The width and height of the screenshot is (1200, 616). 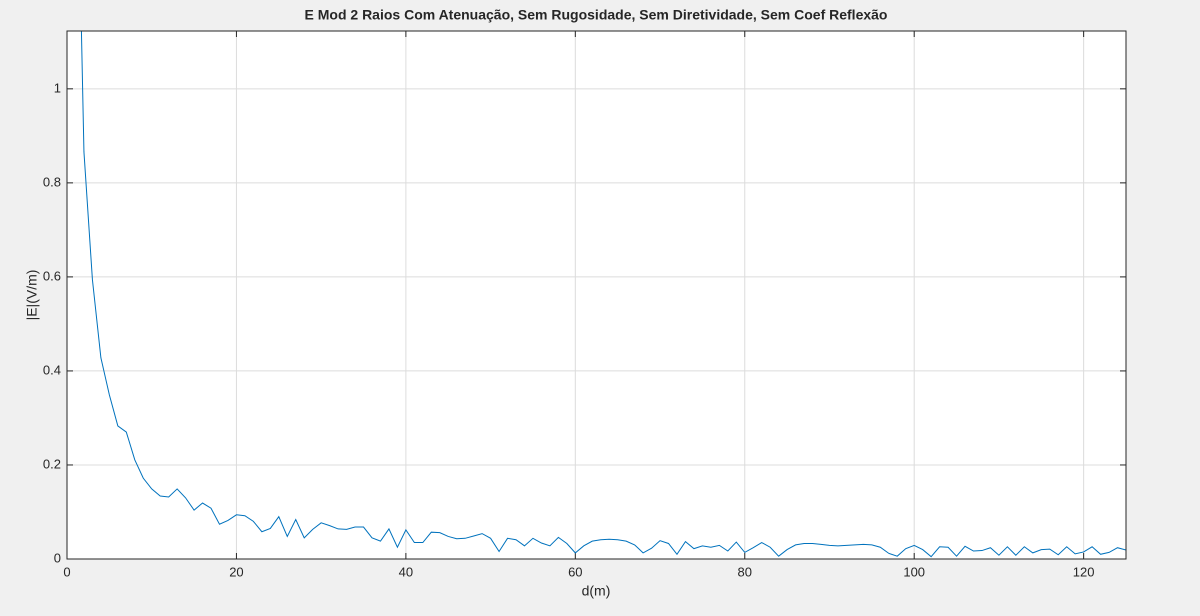 What do you see at coordinates (57, 87) in the screenshot?
I see `y-tick-label: 1` at bounding box center [57, 87].